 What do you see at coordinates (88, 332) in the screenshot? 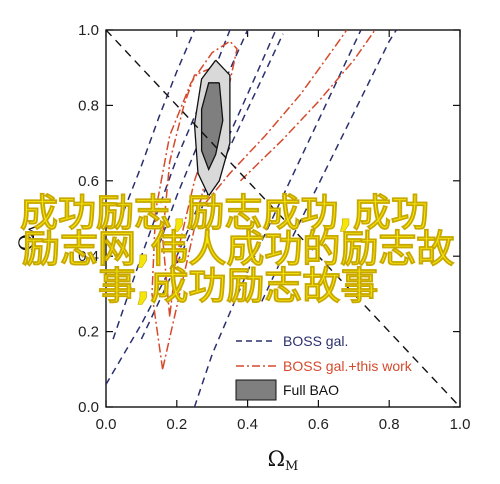
I see `y-tick-label: 0.2` at bounding box center [88, 332].